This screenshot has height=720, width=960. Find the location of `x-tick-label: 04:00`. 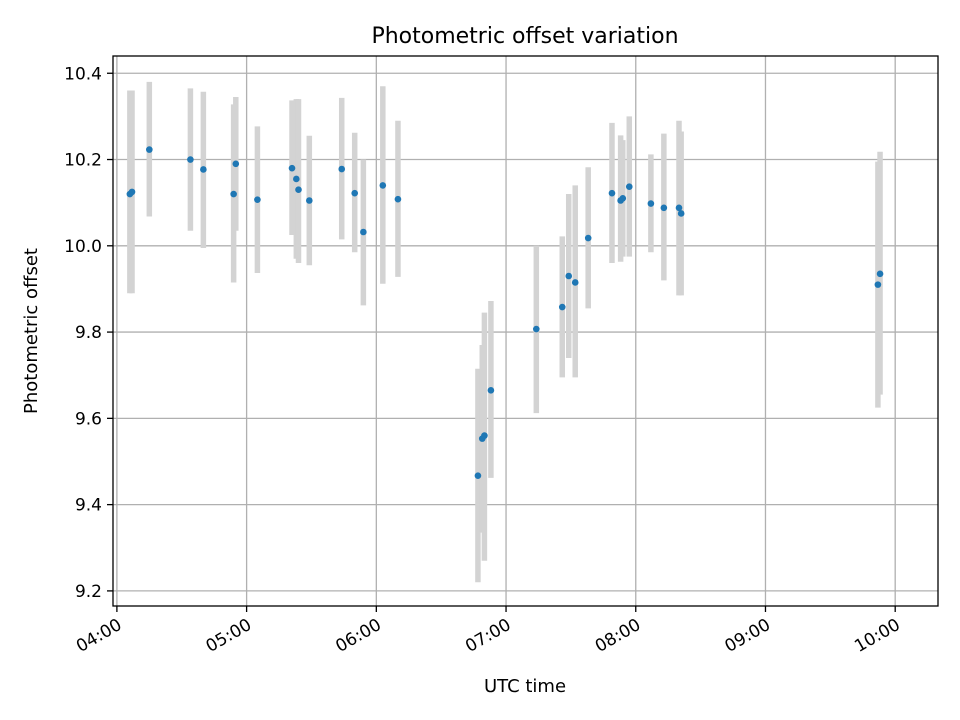

x-tick-label: 04:00 is located at coordinates (99, 636).